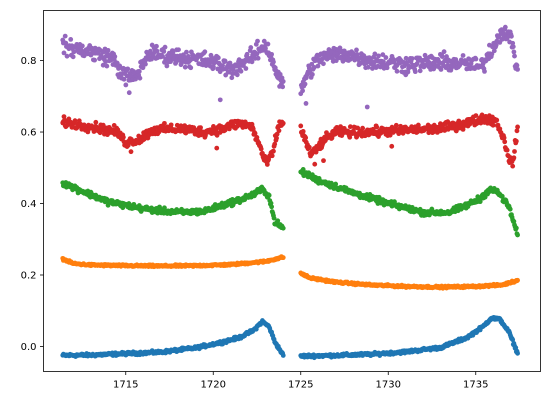  Describe the element at coordinates (29, 347) in the screenshot. I see `y-tick-label: 0.0` at that location.